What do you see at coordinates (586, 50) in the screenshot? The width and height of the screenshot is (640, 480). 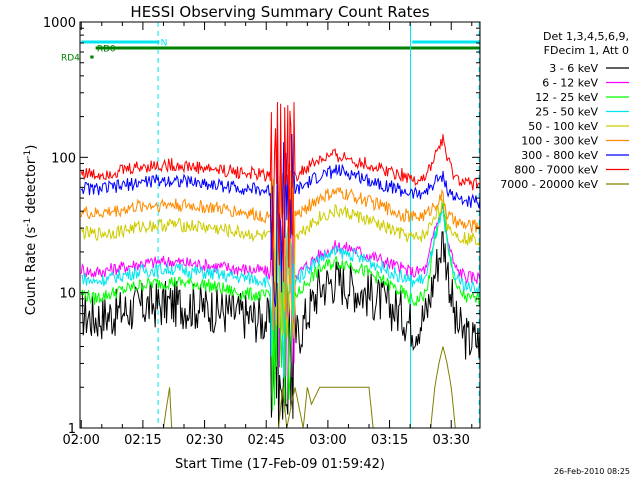 I see `legend-header-1: FDecim 1, Att 0` at bounding box center [586, 50].